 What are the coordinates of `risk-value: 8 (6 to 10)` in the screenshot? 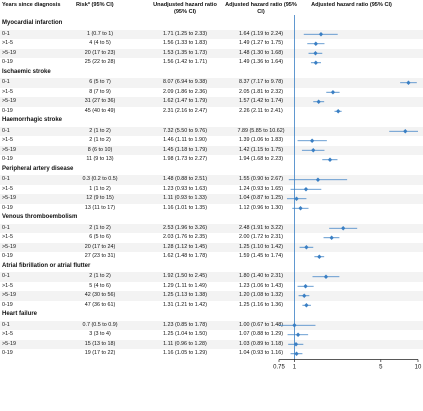 It's located at (100, 149).